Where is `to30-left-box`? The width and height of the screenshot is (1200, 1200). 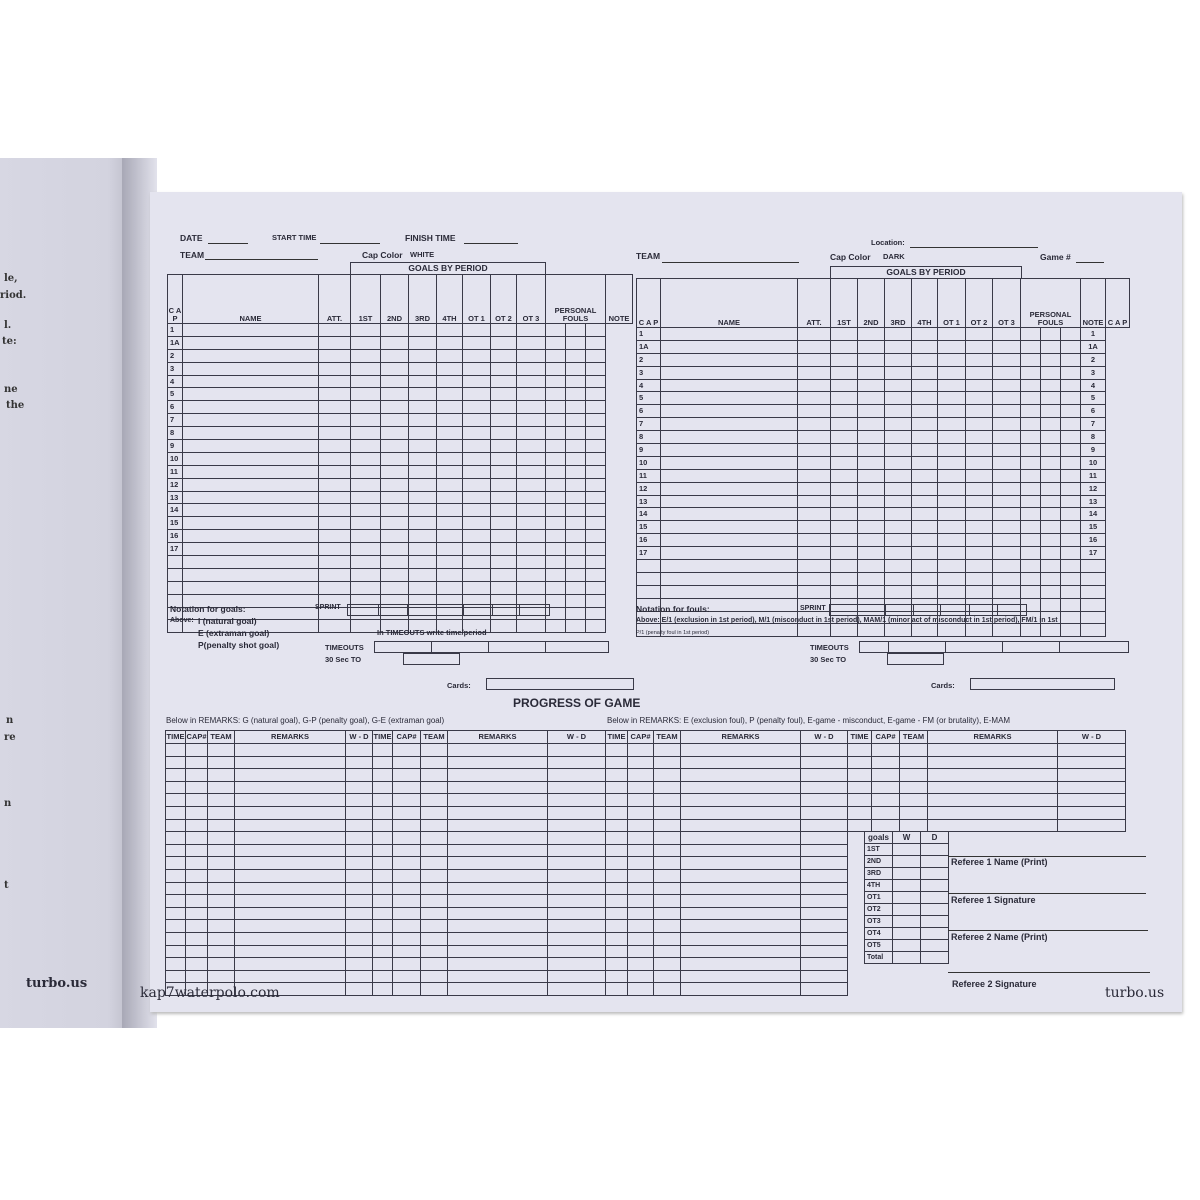 to30-left-box is located at coordinates (431, 659).